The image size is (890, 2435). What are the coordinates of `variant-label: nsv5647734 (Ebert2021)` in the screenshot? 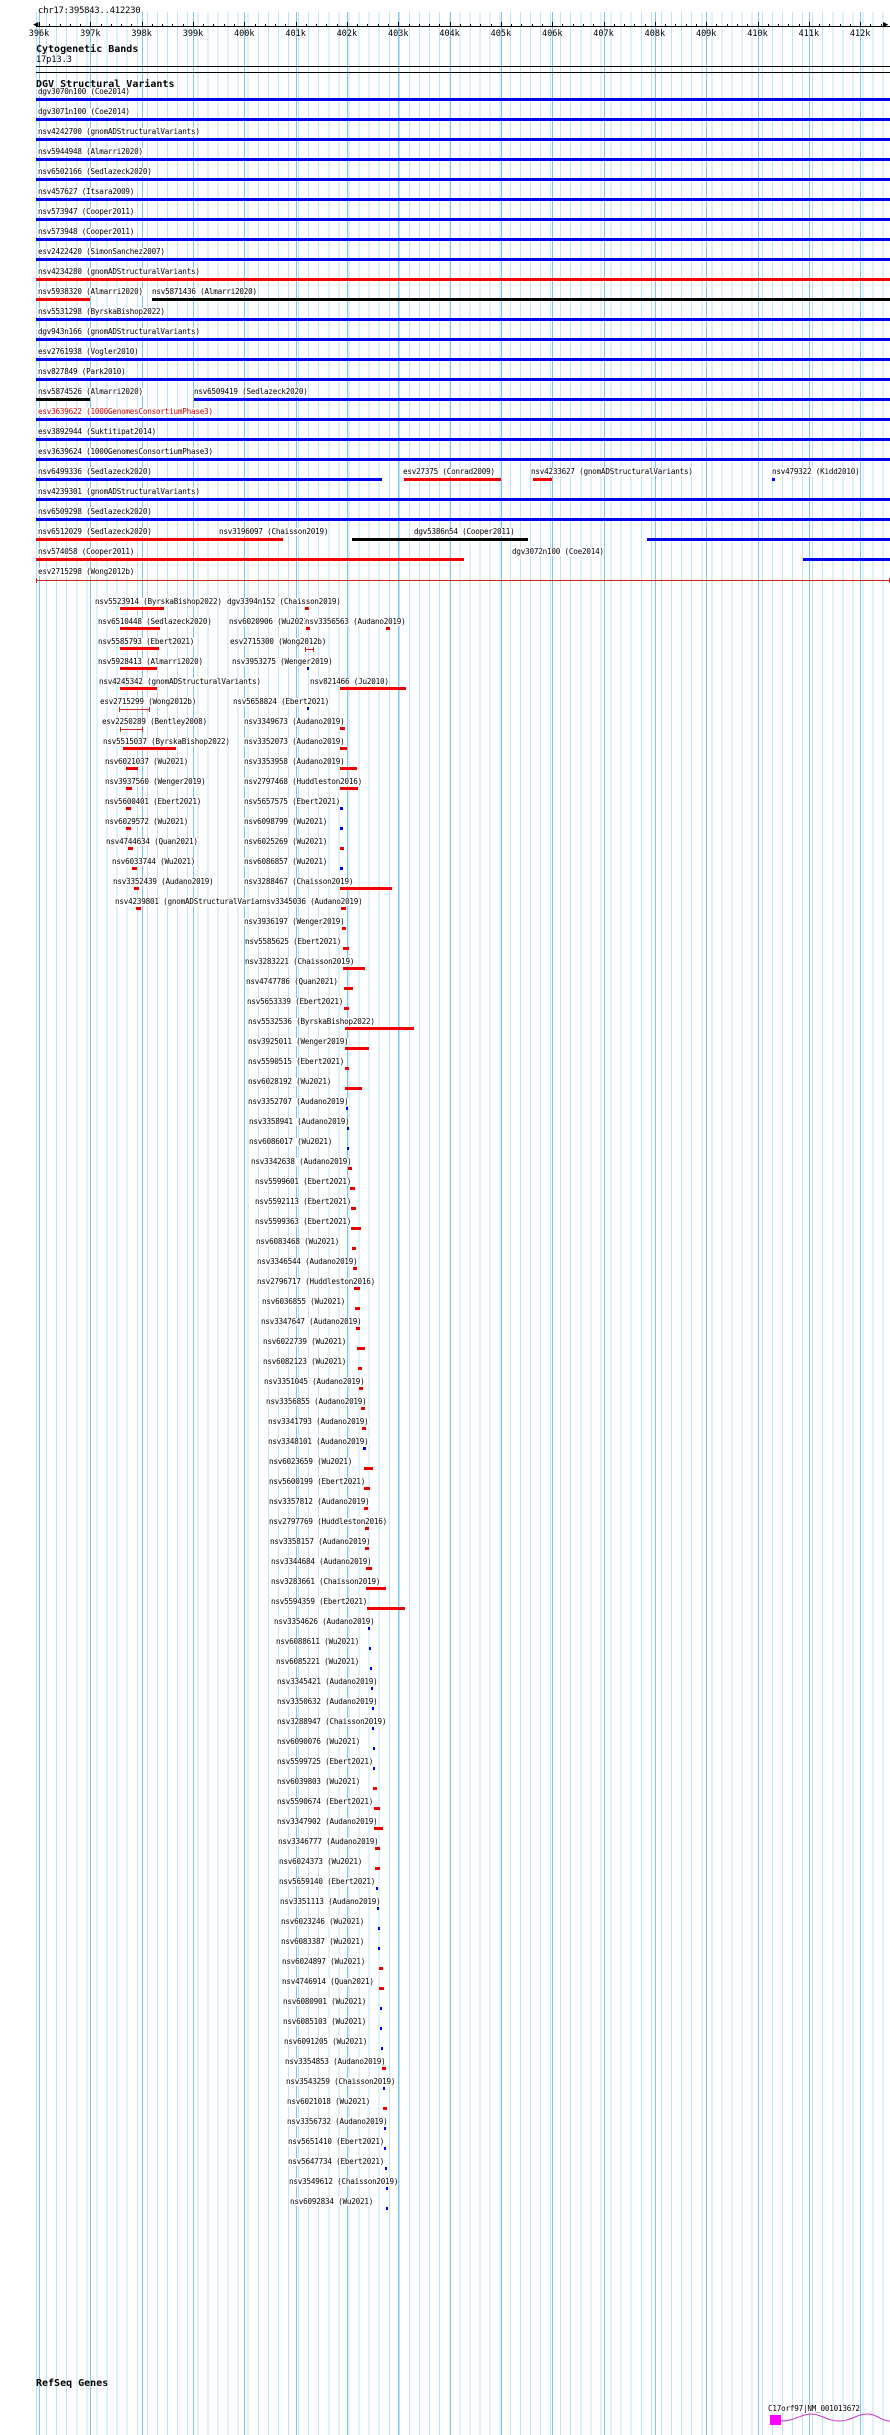 It's located at (336, 2161).